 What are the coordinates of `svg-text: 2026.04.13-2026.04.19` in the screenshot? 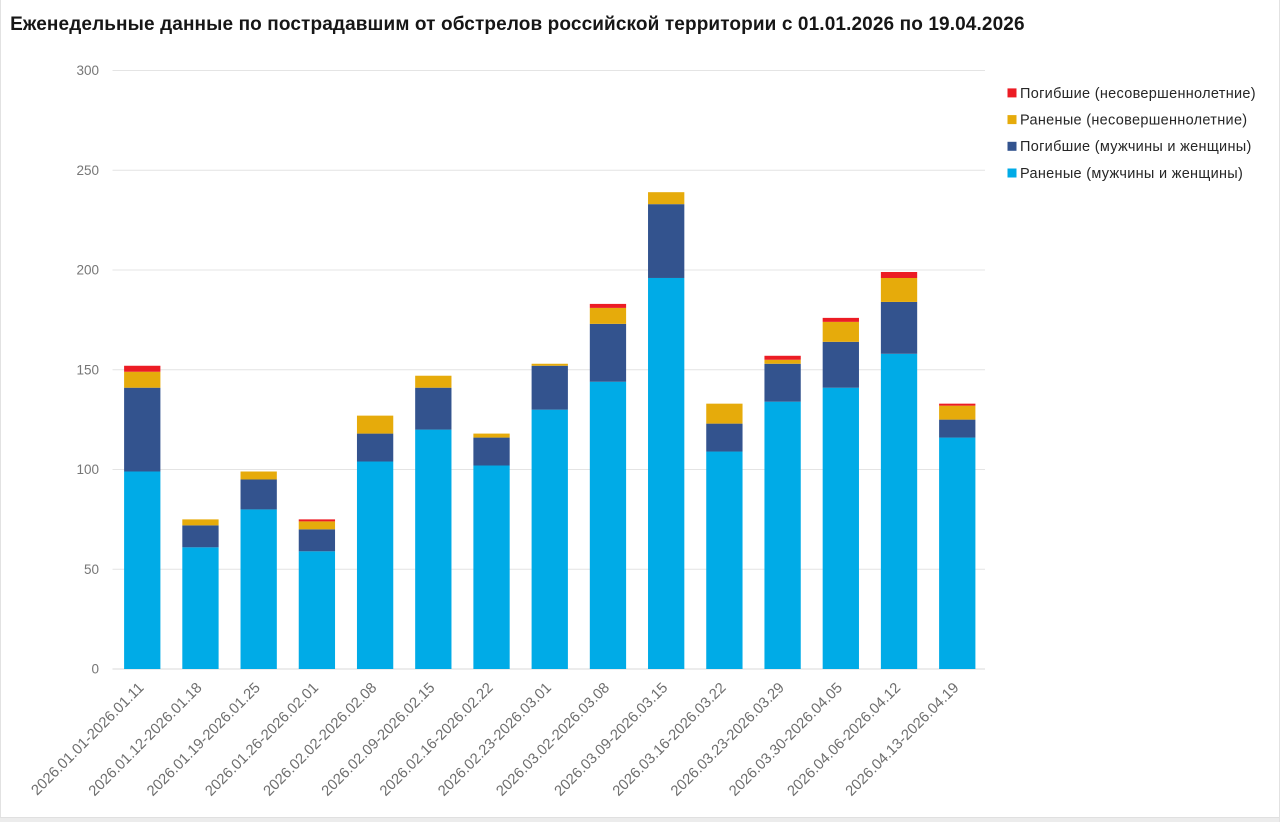 It's located at (903, 740).